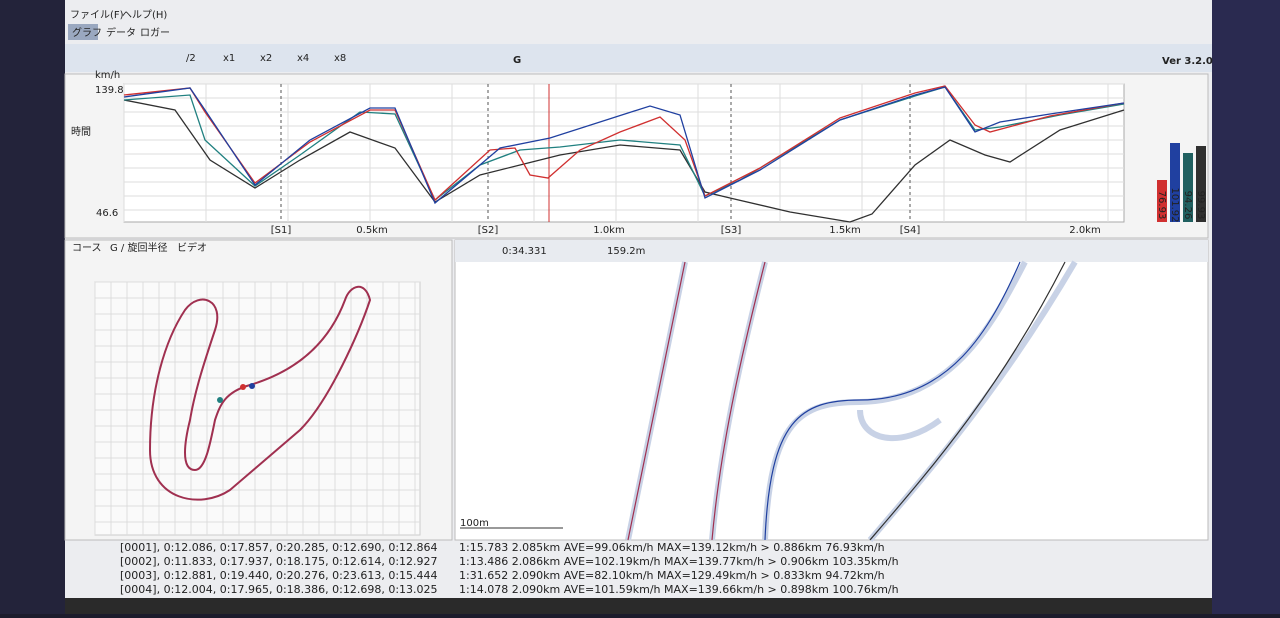  What do you see at coordinates (910, 230) in the screenshot?
I see `sector-label: [S4]` at bounding box center [910, 230].